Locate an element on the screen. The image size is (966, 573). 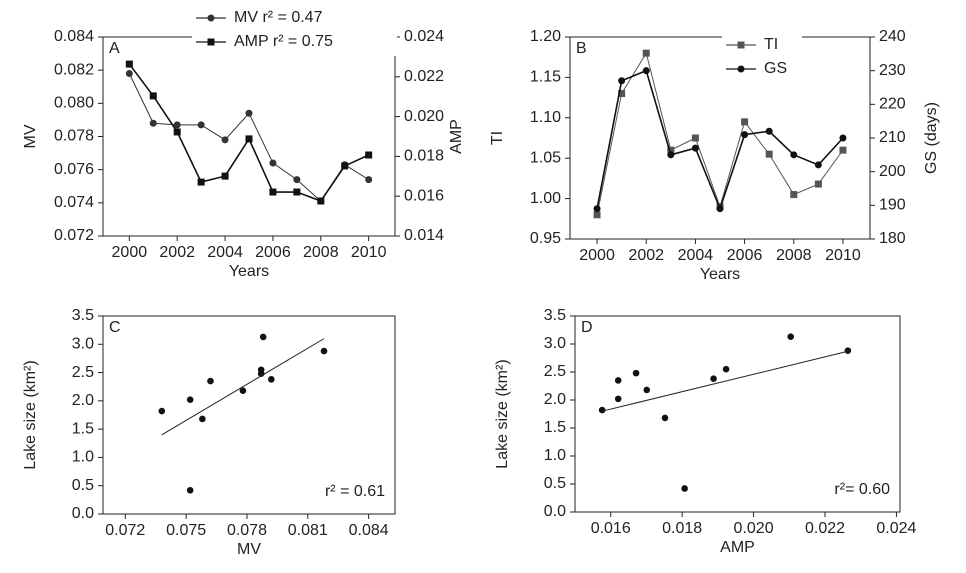
x-axis-label: Years is located at coordinates (249, 271).